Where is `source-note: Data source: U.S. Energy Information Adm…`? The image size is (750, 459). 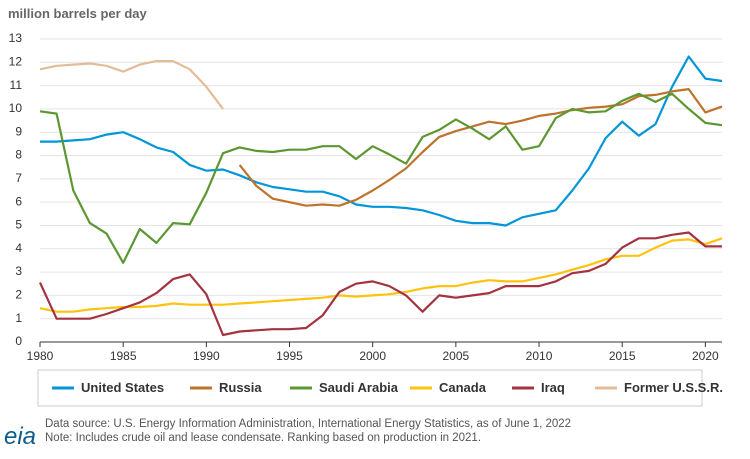 source-note: Data source: U.S. Energy Information Adm… is located at coordinates (308, 424).